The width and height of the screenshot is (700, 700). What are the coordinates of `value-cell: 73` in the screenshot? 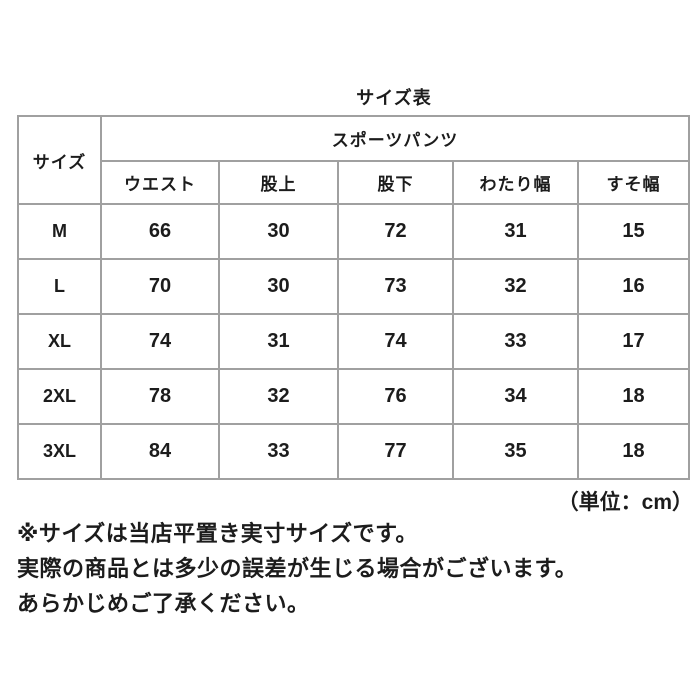 It's located at (395, 286).